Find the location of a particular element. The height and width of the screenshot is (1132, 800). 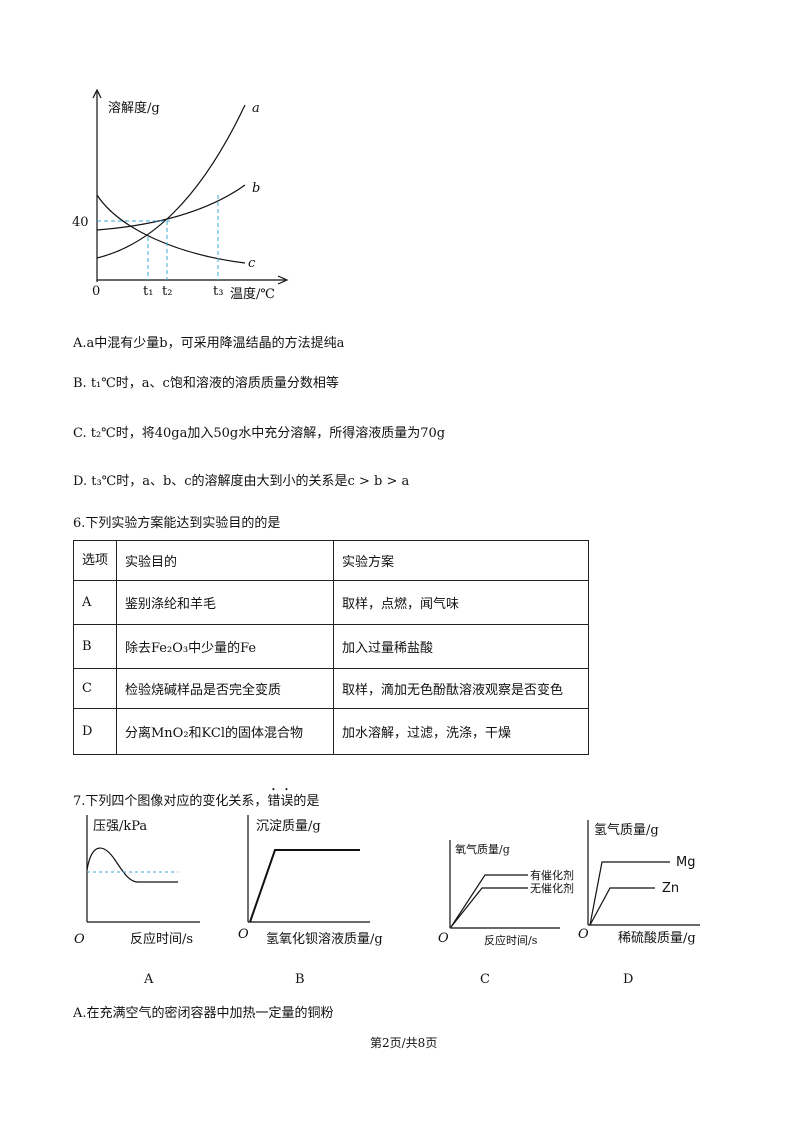

cell: 鉴别涤纶和羊毛 is located at coordinates (225, 602).